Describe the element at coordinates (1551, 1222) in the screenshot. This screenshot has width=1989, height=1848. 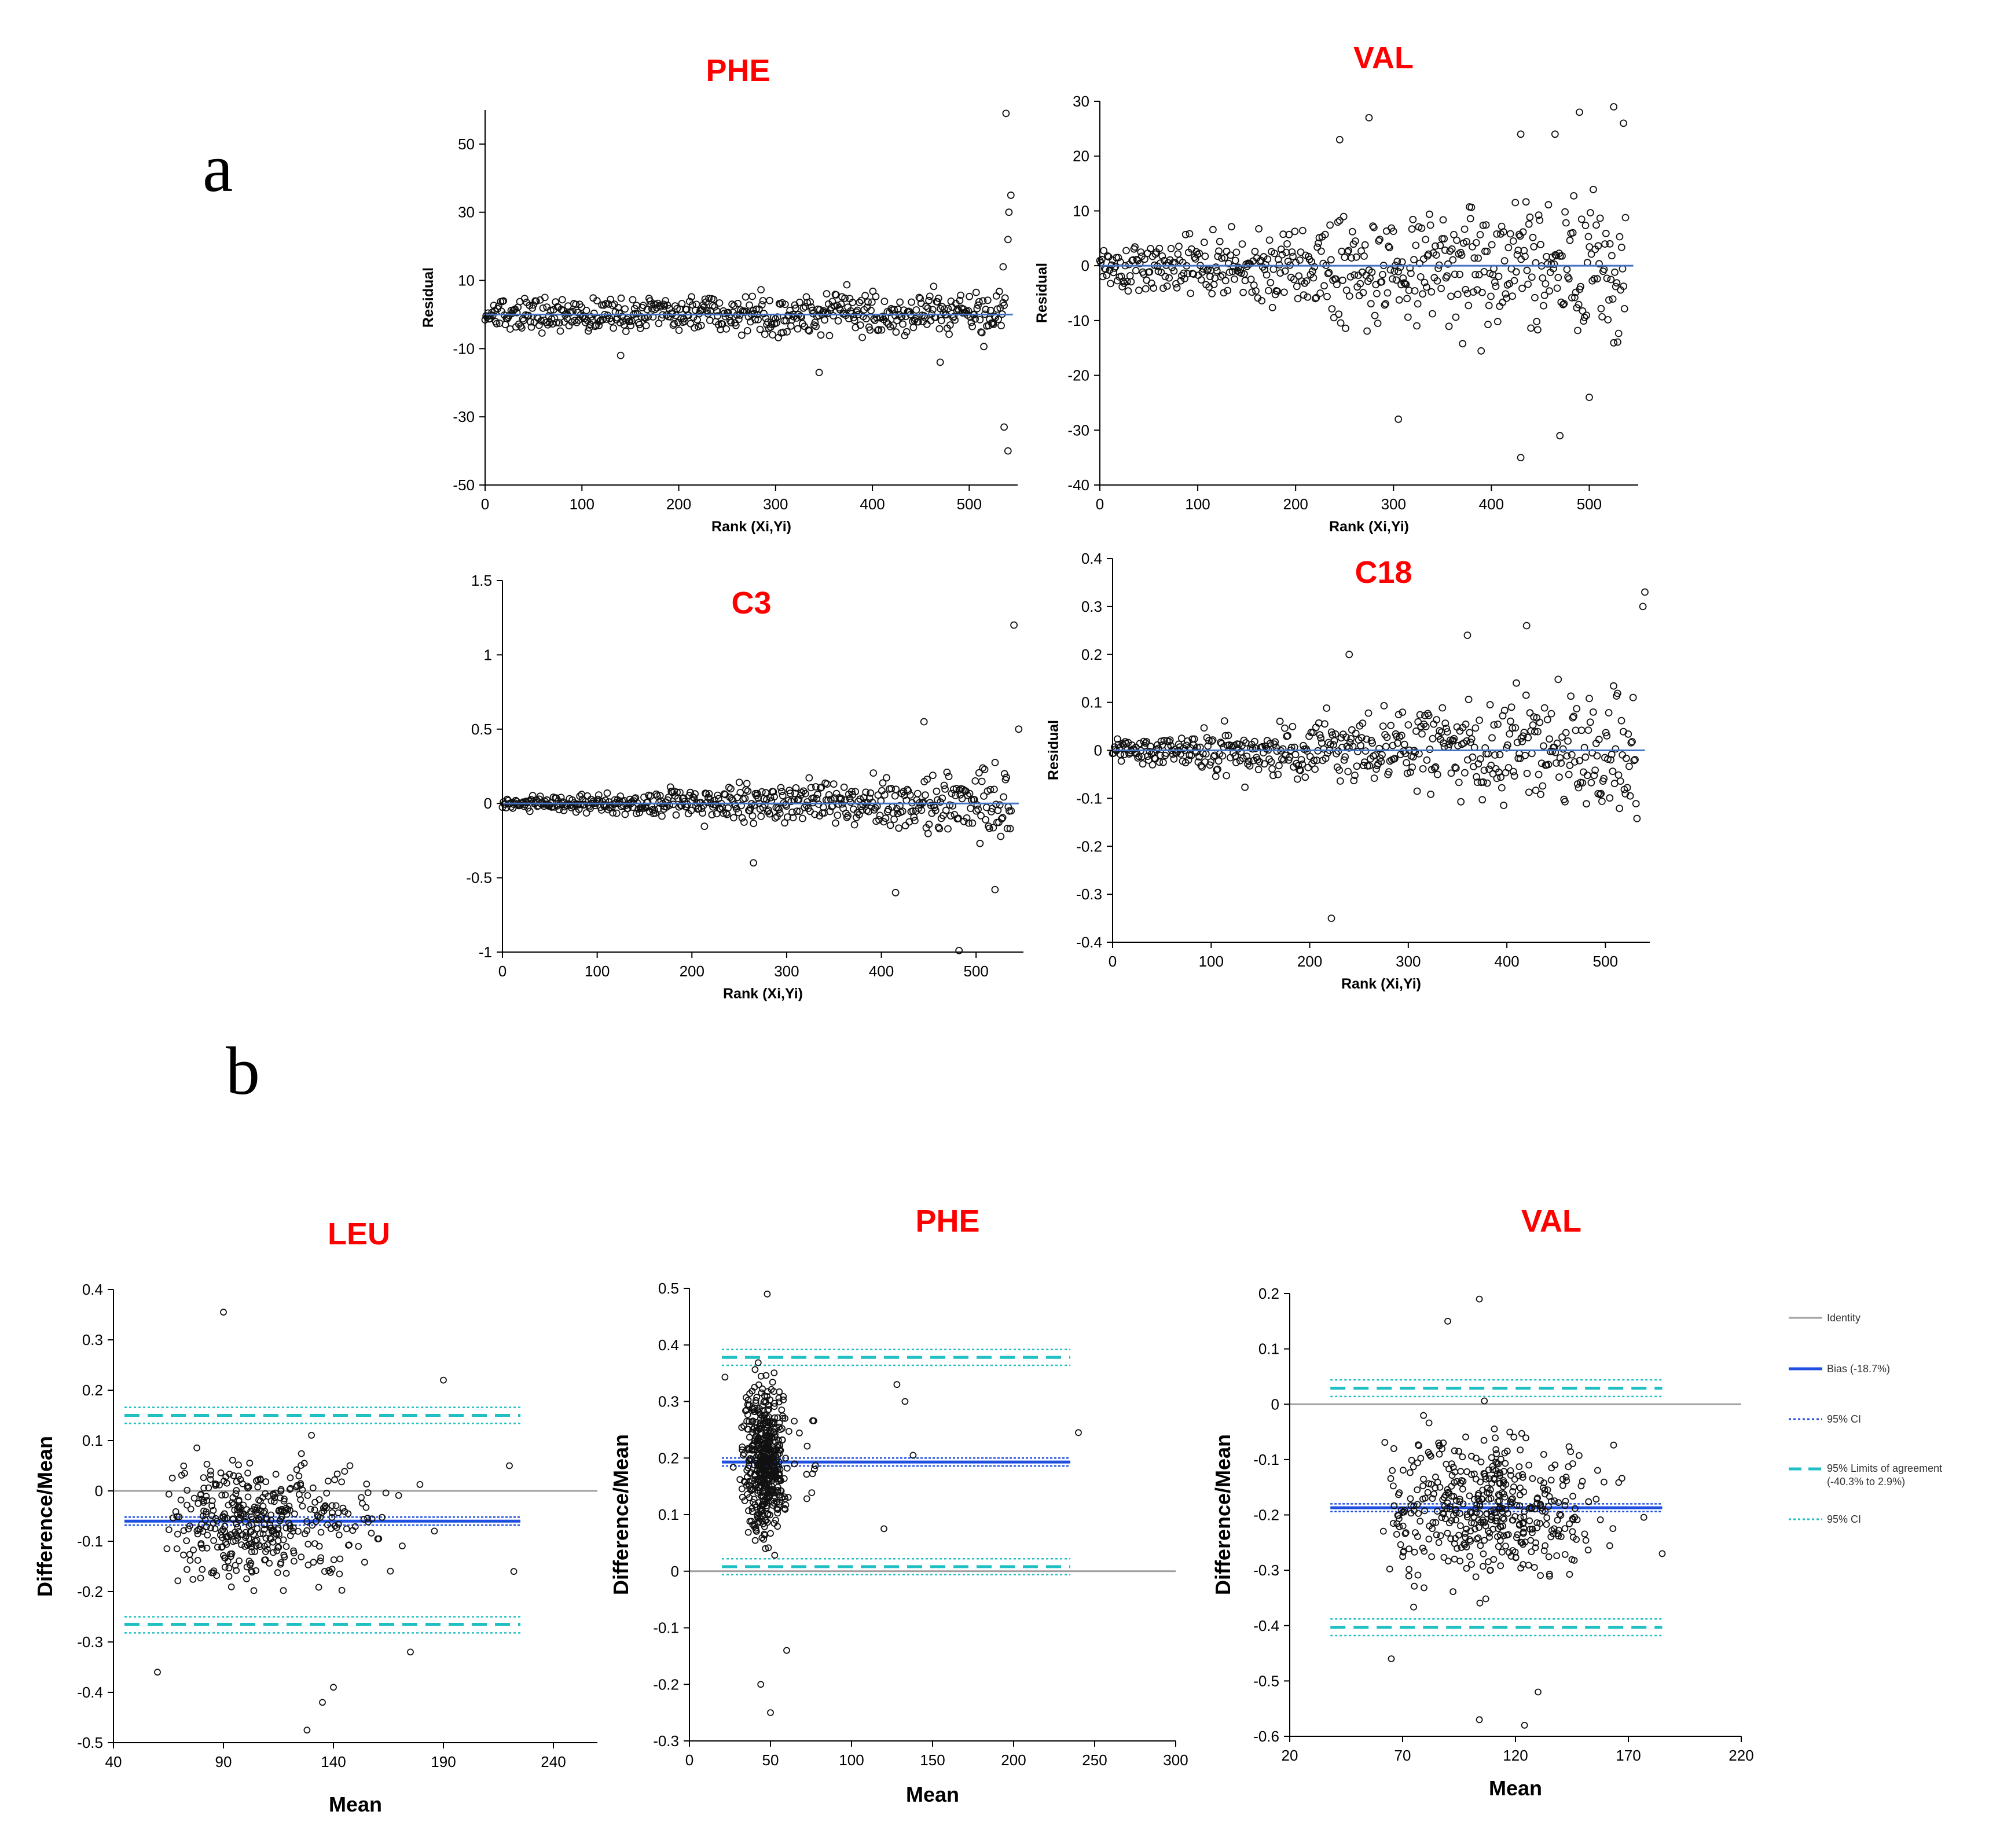
I see `chart-title: VAL` at that location.